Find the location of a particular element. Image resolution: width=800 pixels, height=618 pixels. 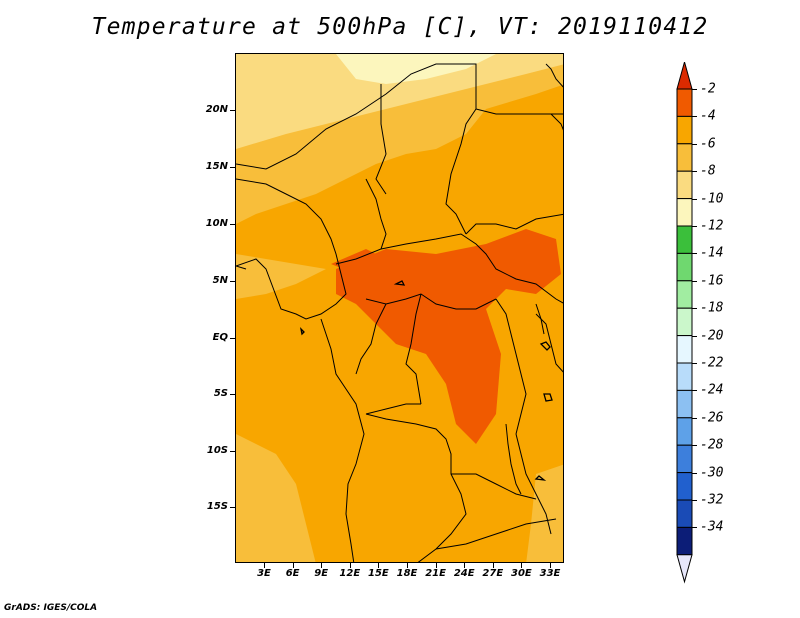

grads-credit: GrADS: IGES/COLA is located at coordinates (51, 608).